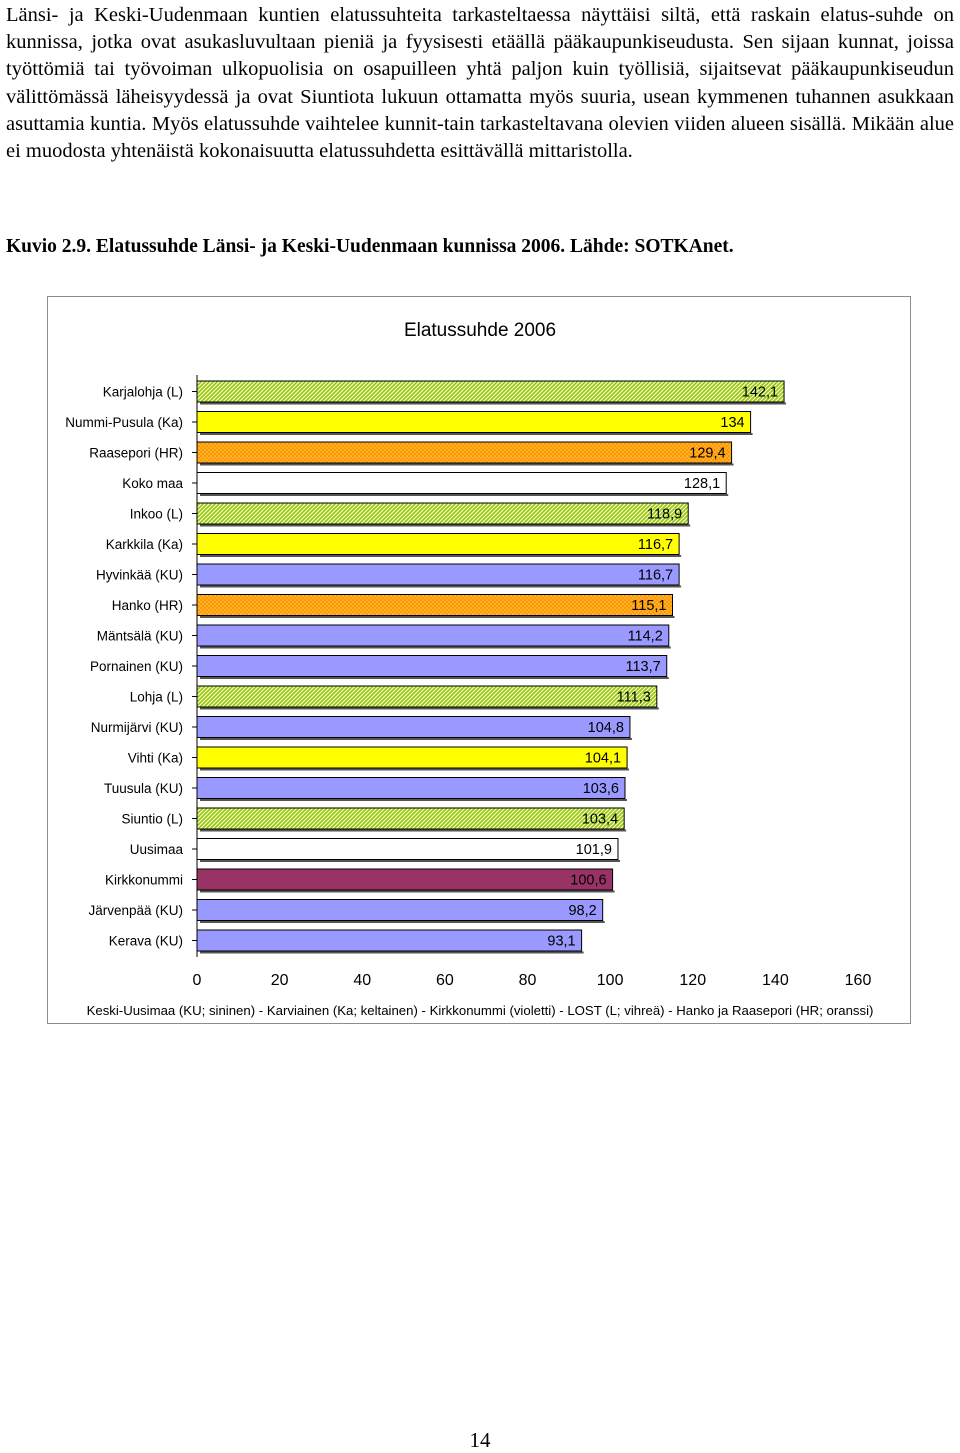 The image size is (960, 1453). What do you see at coordinates (648, 606) in the screenshot?
I see `value-label-hanko-hr: 115,1` at bounding box center [648, 606].